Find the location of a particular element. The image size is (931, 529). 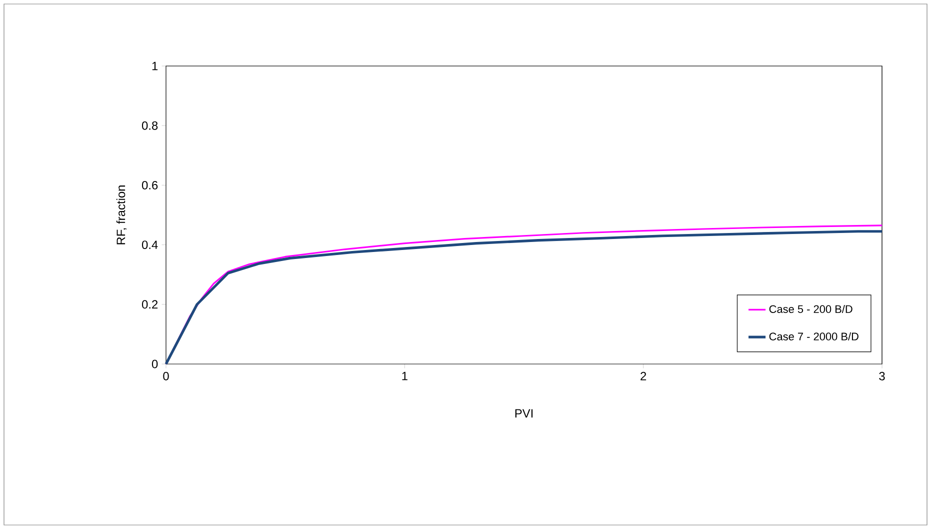

y-tick-label: 1 is located at coordinates (155, 66).